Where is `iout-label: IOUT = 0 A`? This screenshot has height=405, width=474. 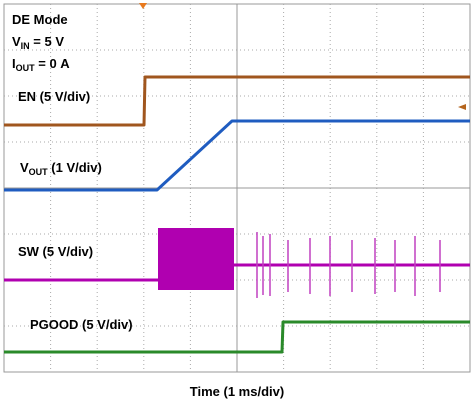 iout-label: IOUT = 0 A is located at coordinates (41, 64).